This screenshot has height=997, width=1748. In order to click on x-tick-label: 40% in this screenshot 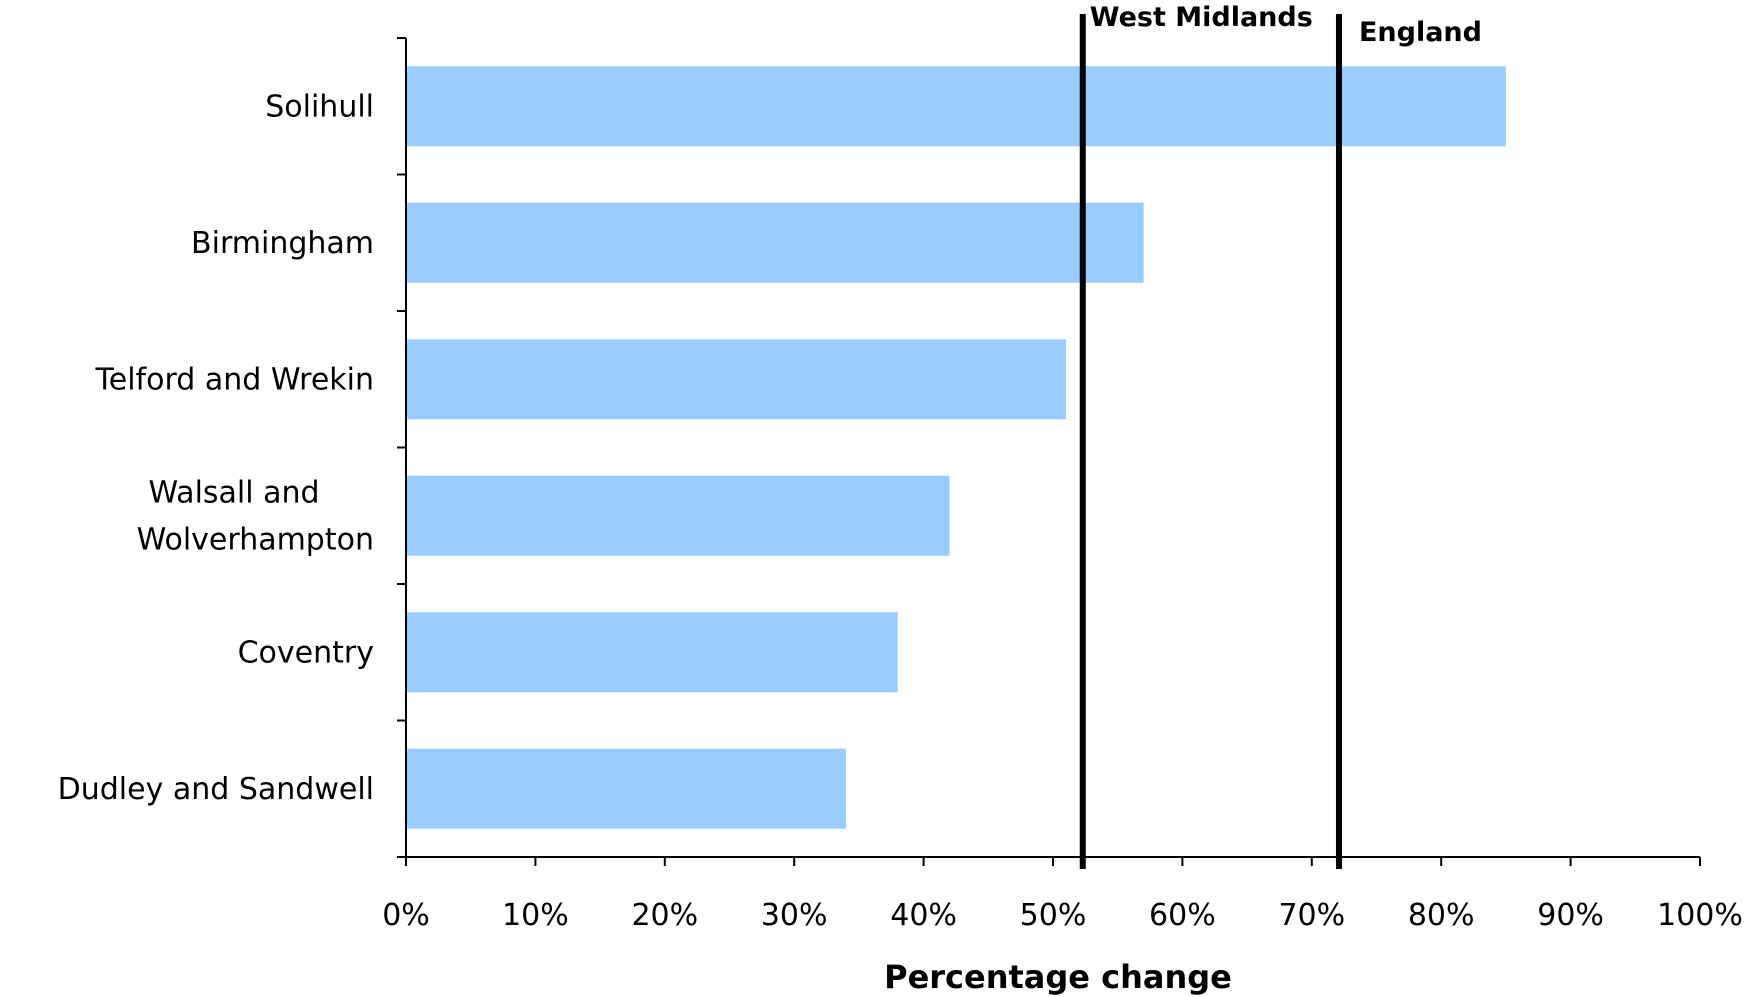, I will do `click(923, 915)`.